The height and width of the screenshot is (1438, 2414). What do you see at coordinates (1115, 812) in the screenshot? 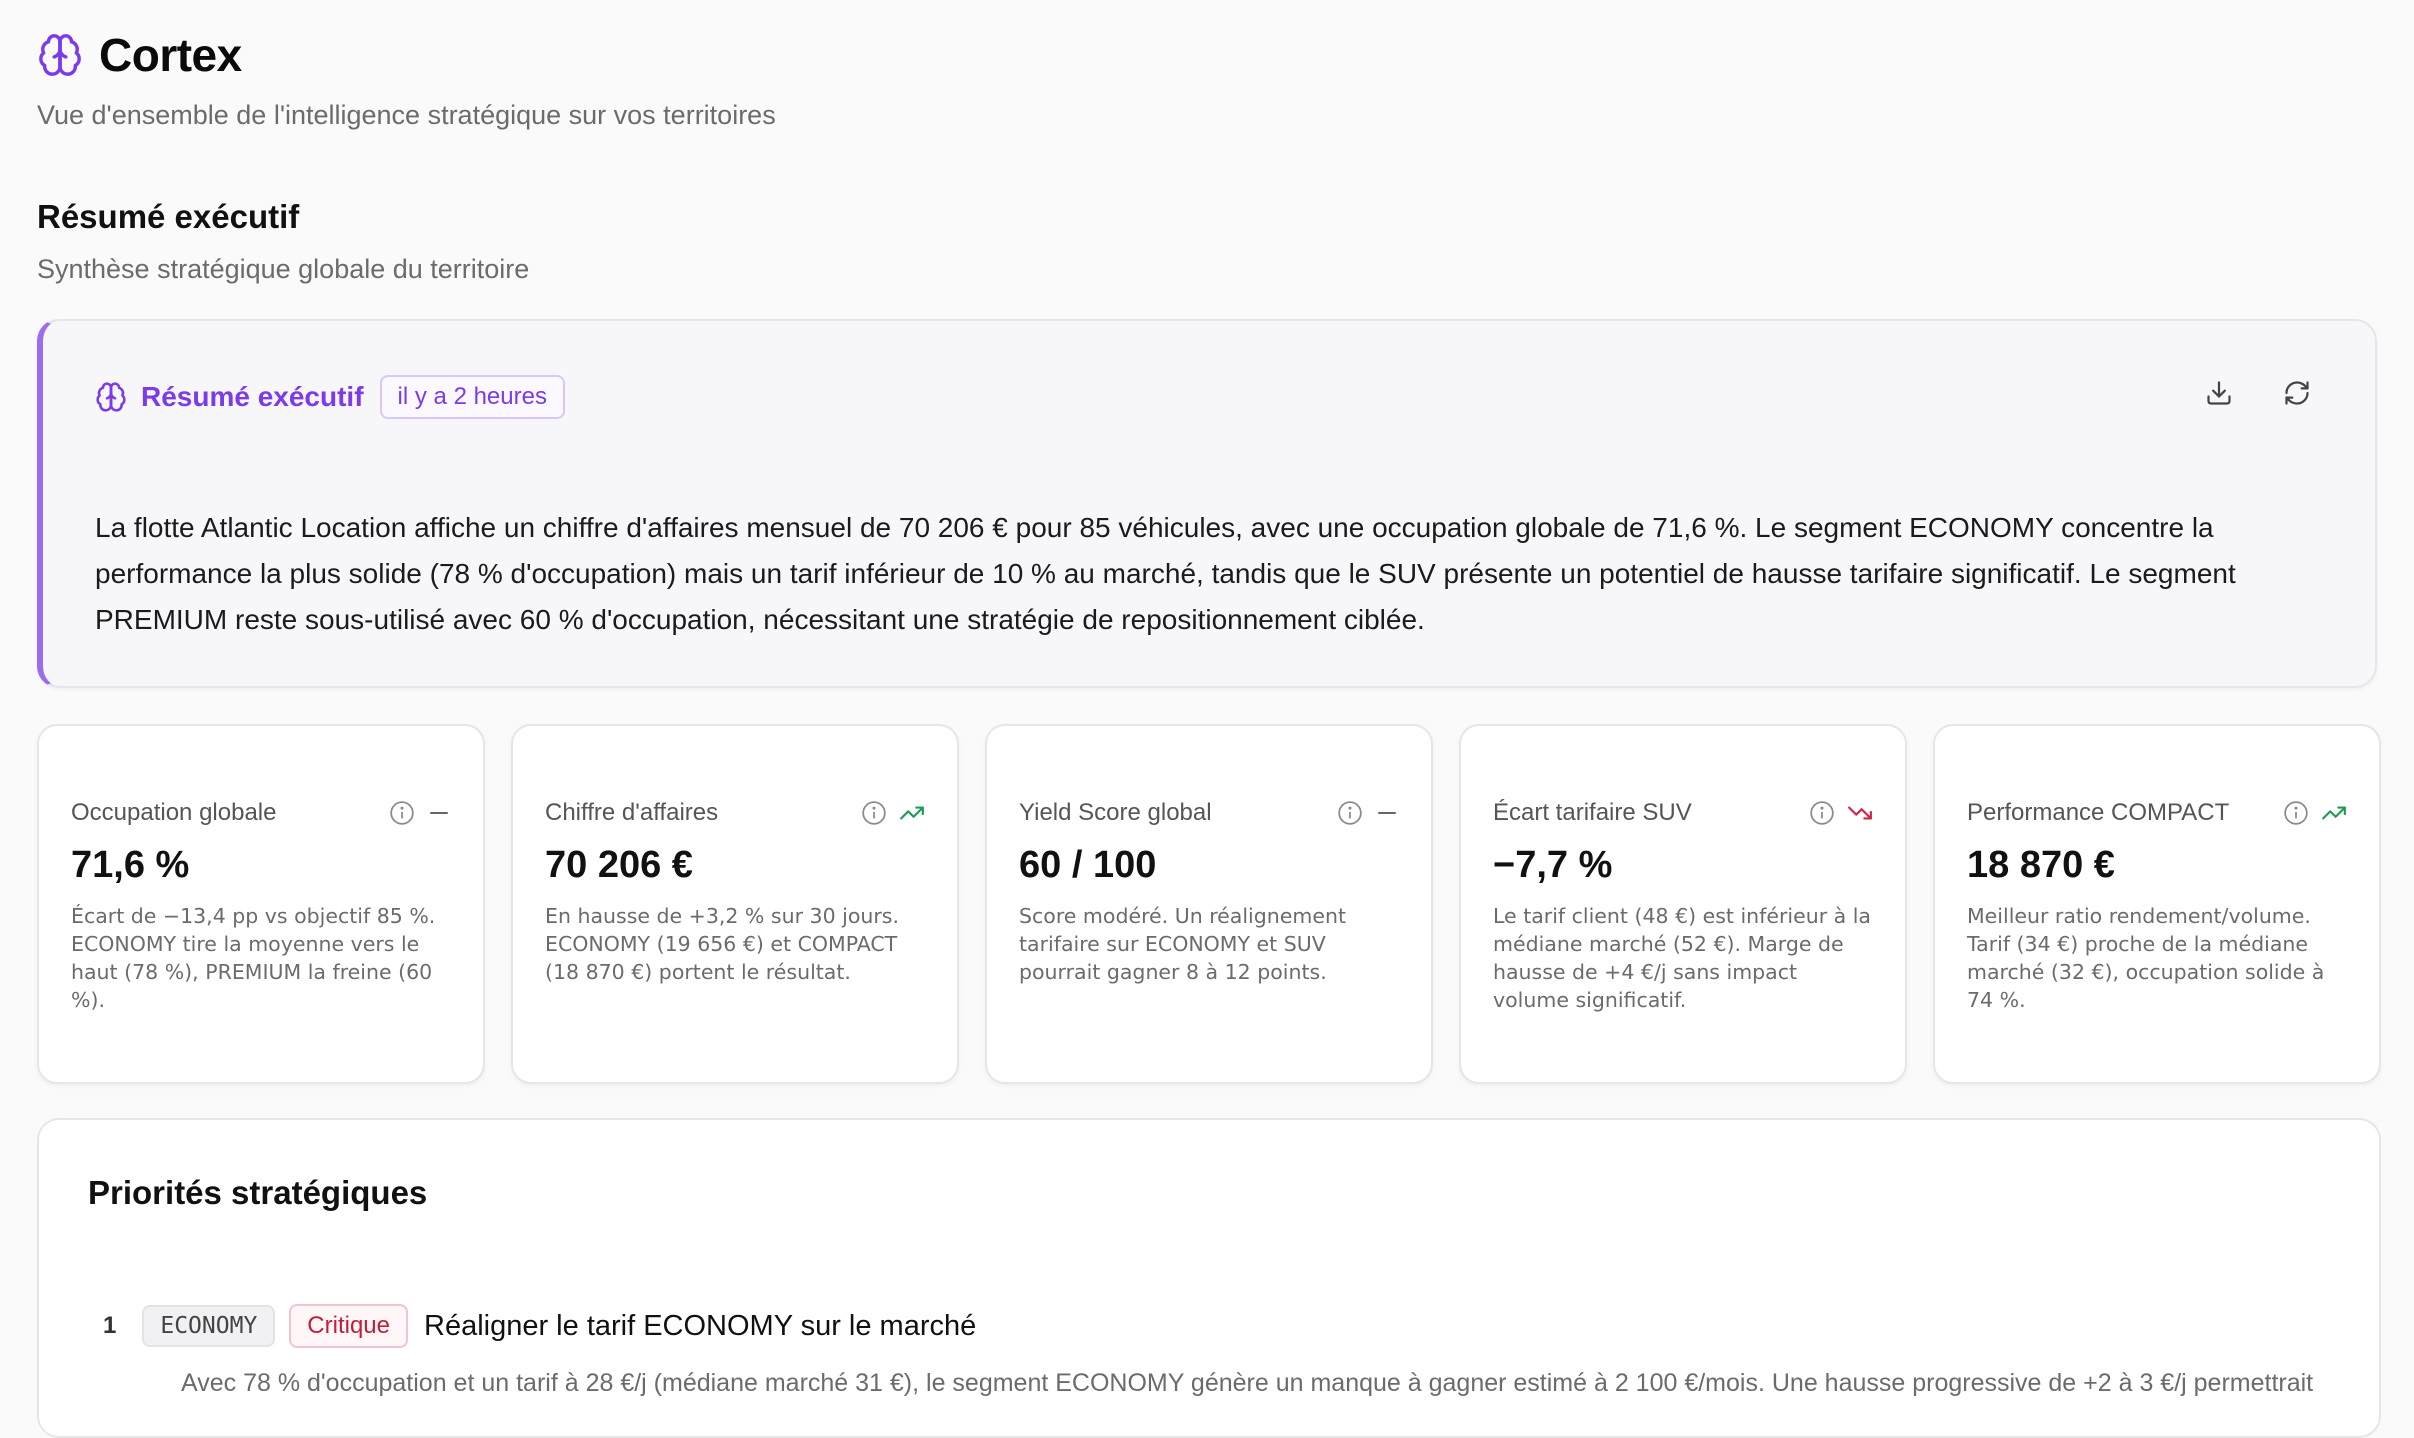
I see `kpi-label: Yield Score global` at bounding box center [1115, 812].